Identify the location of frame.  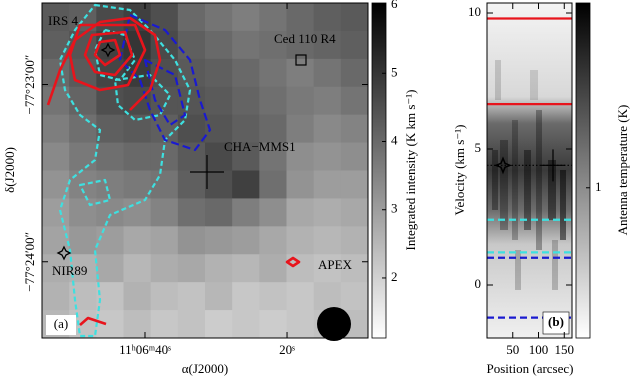
(529, 170).